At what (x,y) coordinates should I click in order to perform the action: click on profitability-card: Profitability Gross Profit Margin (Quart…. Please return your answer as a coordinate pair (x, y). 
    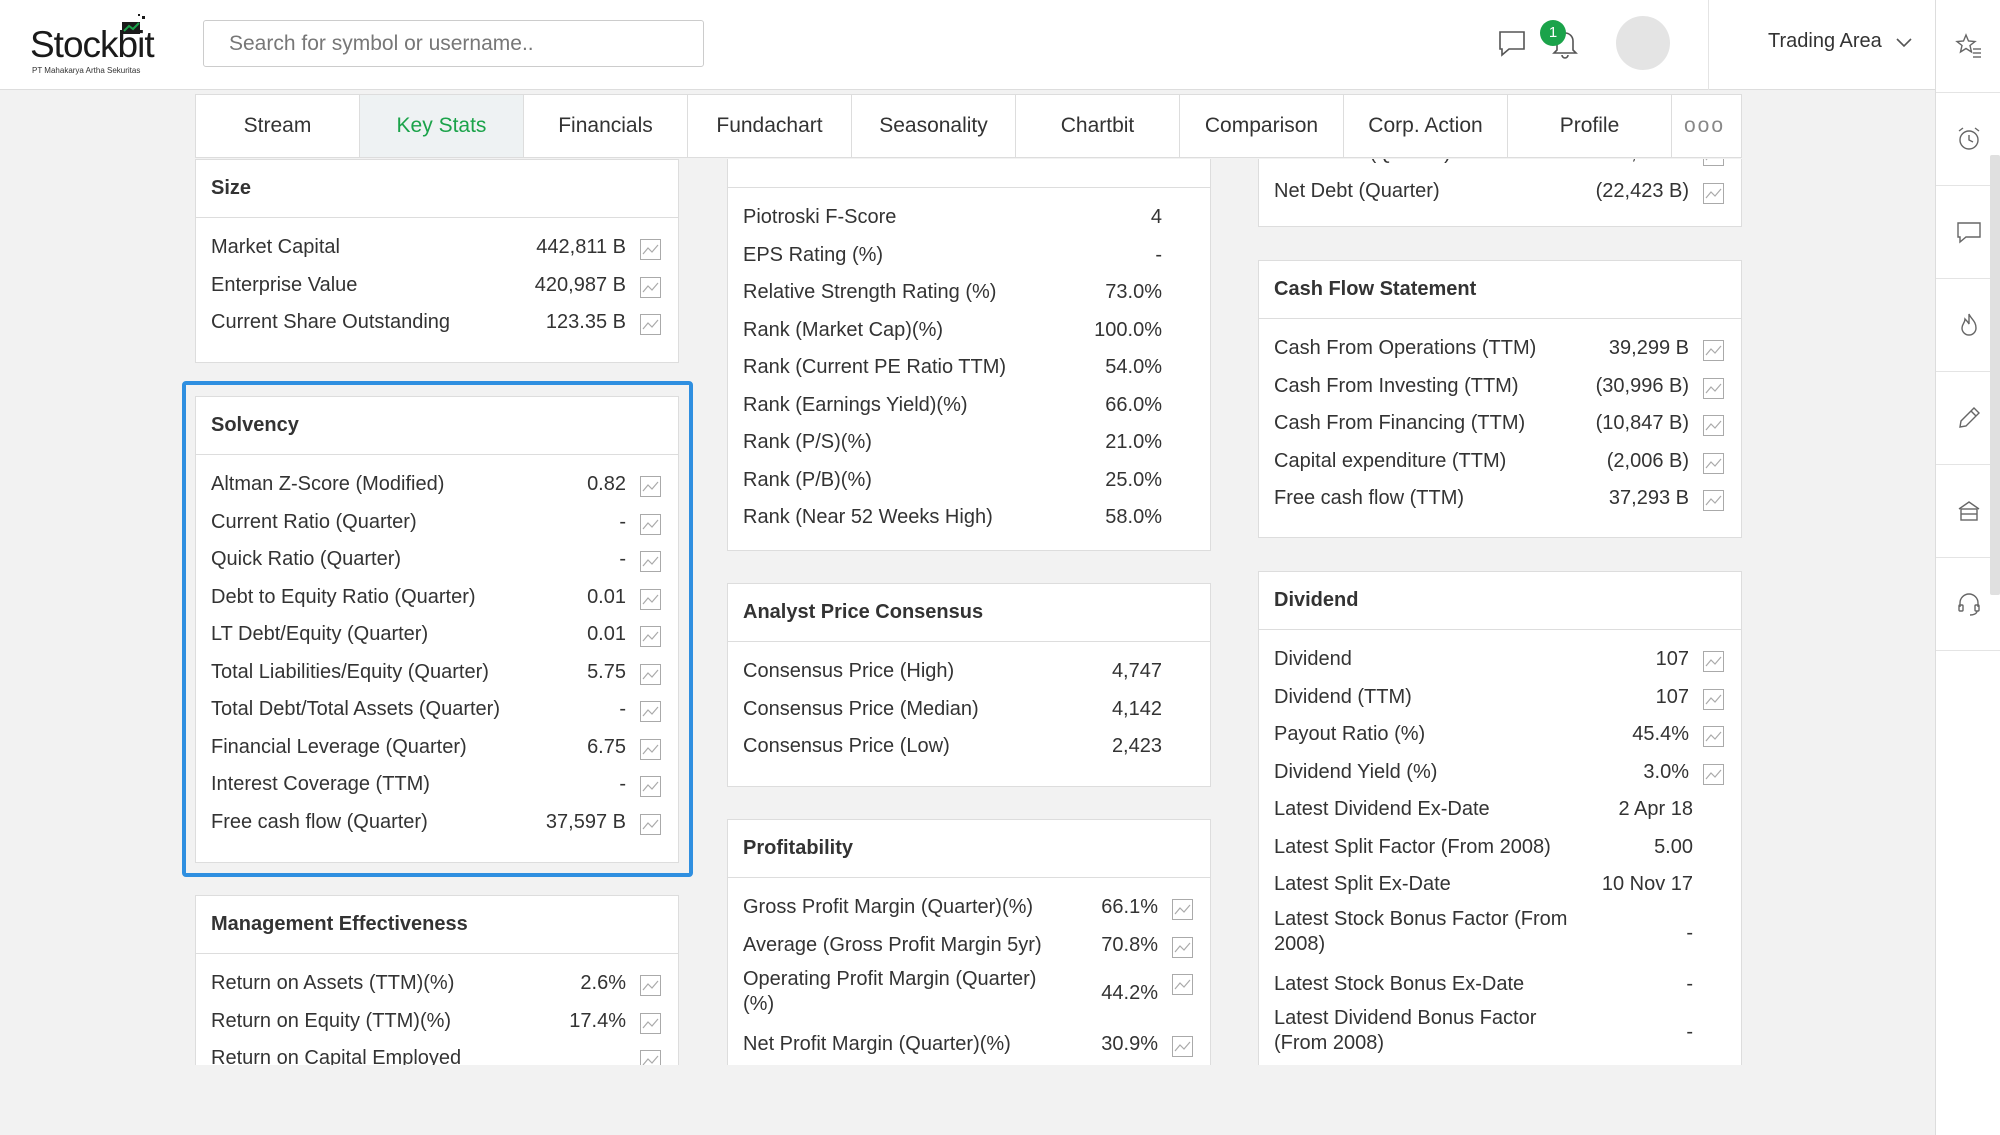
    Looking at the image, I should click on (969, 942).